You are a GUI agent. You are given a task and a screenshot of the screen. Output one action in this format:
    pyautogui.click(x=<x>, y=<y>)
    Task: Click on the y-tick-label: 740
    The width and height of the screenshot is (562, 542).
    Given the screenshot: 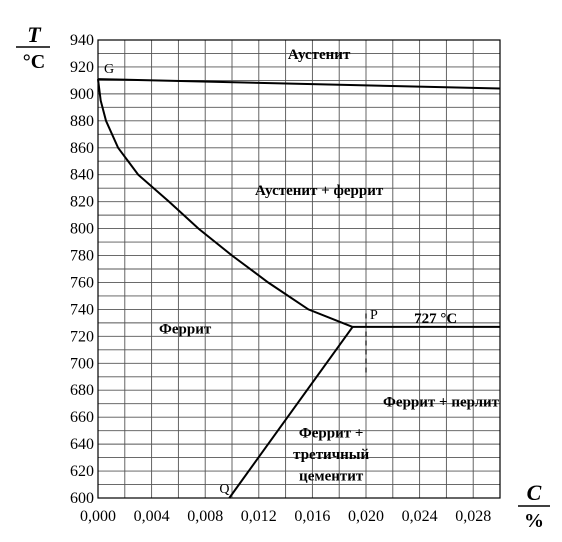 What is the action you would take?
    pyautogui.click(x=82, y=309)
    